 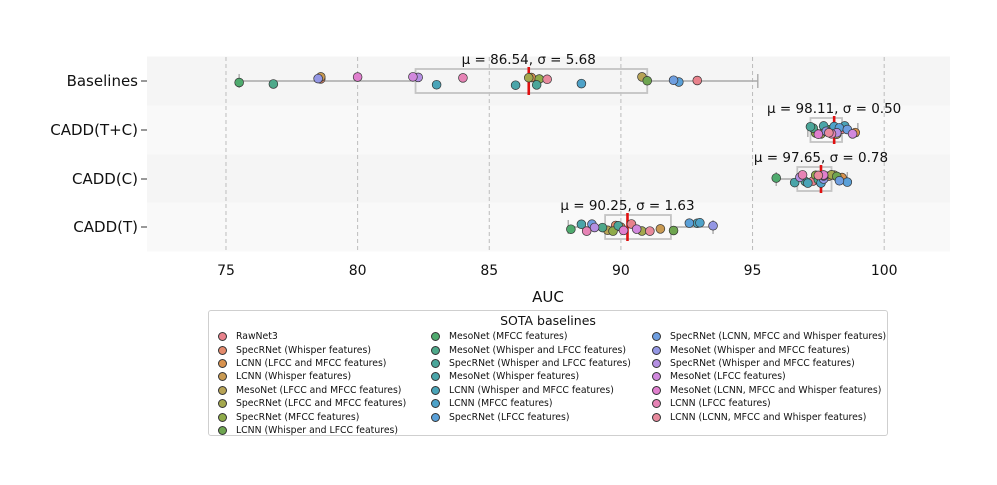 I want to click on legend-item: LCNN (LCNN, MFCC and Whisper features), so click(x=769, y=416).